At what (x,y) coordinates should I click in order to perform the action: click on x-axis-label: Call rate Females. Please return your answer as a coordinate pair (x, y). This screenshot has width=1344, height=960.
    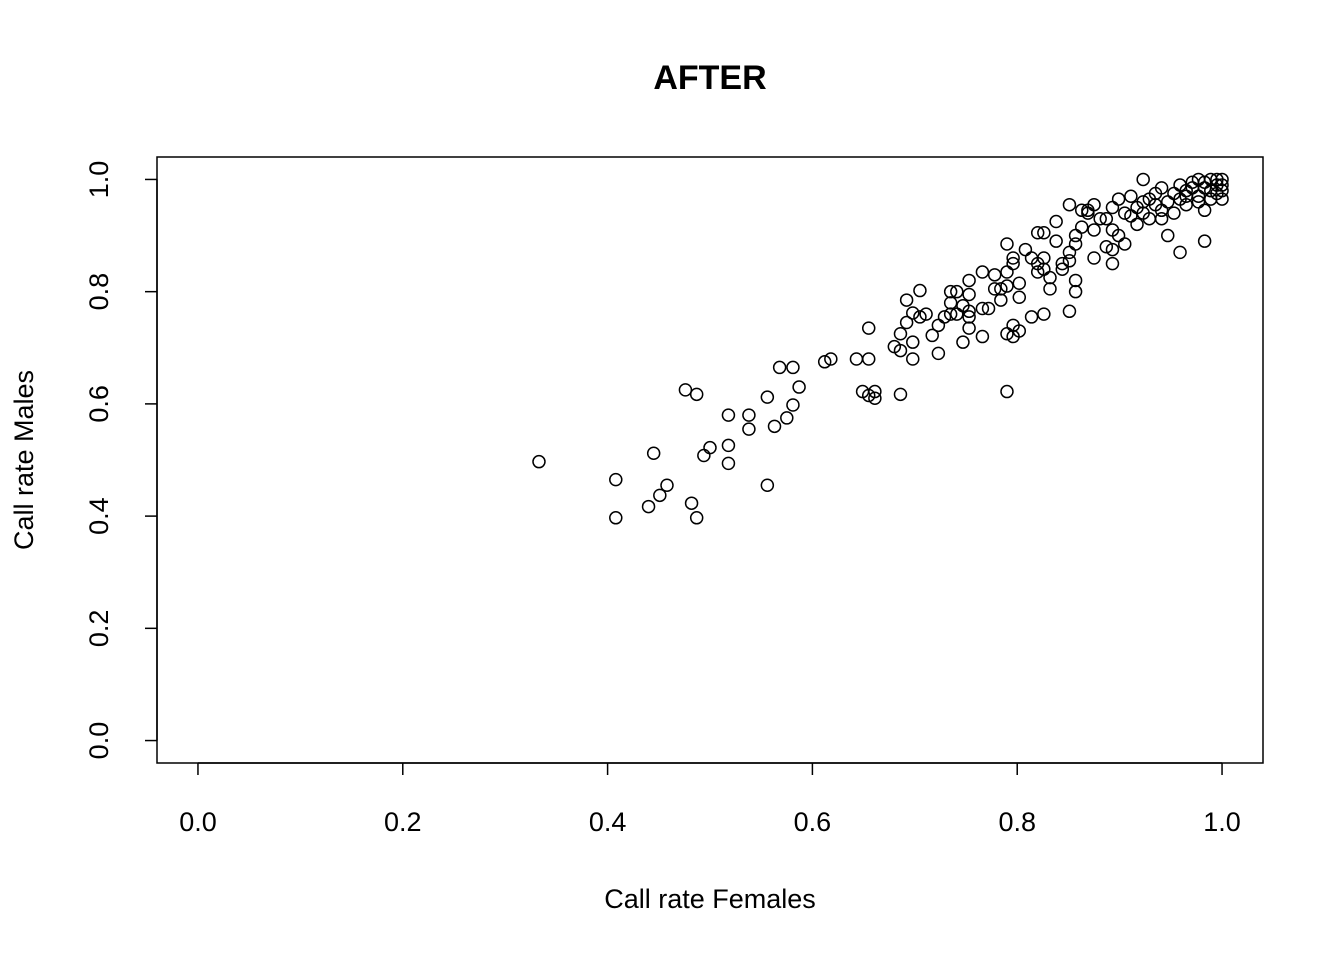
    Looking at the image, I should click on (710, 899).